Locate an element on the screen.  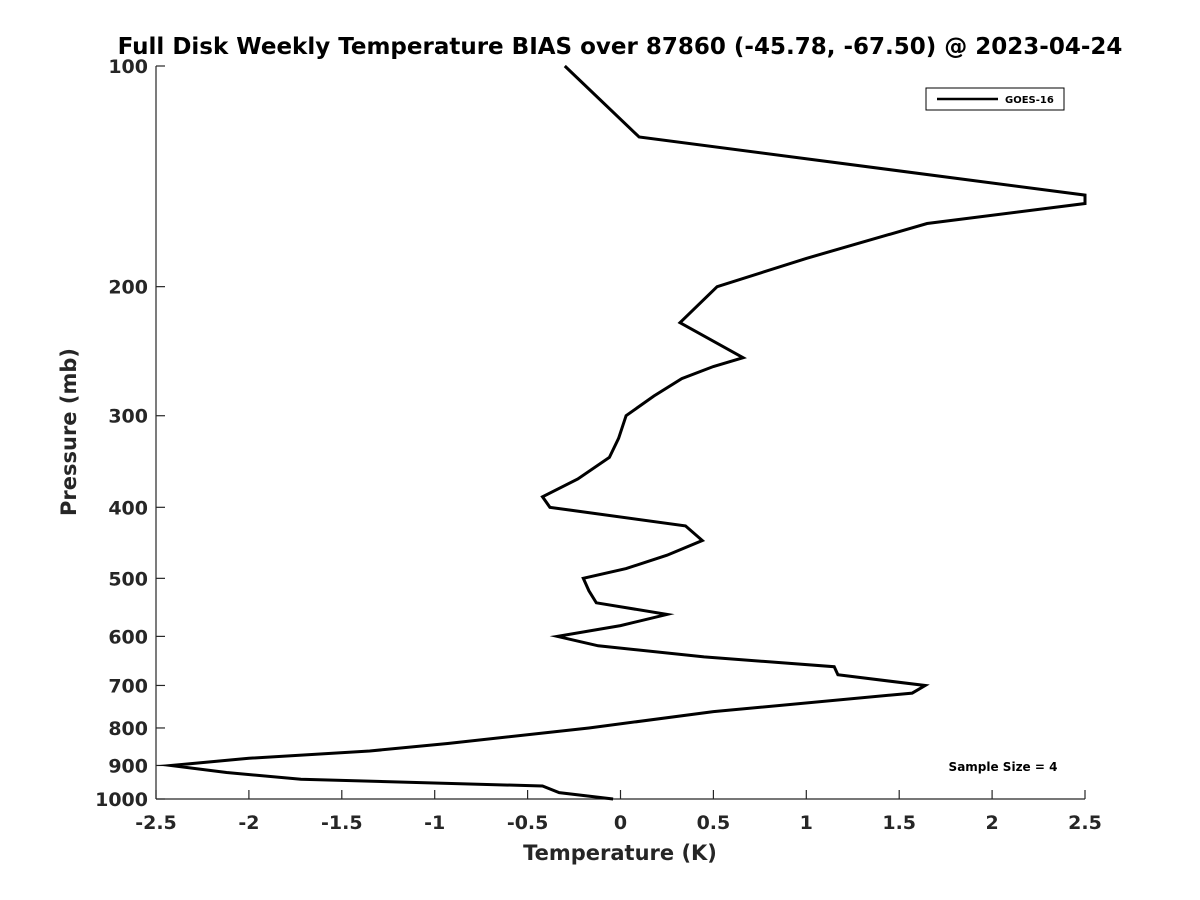
y-ticks: 100 200 300 400 500 600 700 800 900 1000 is located at coordinates (130, 433).